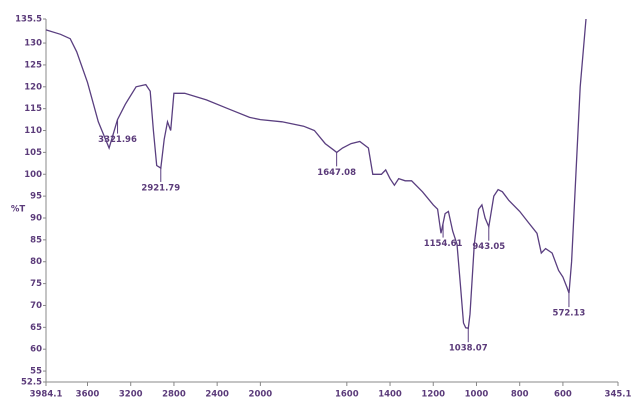 The height and width of the screenshot is (403, 632). Describe the element at coordinates (390, 395) in the screenshot. I see `x-tick-label: 1400` at that location.